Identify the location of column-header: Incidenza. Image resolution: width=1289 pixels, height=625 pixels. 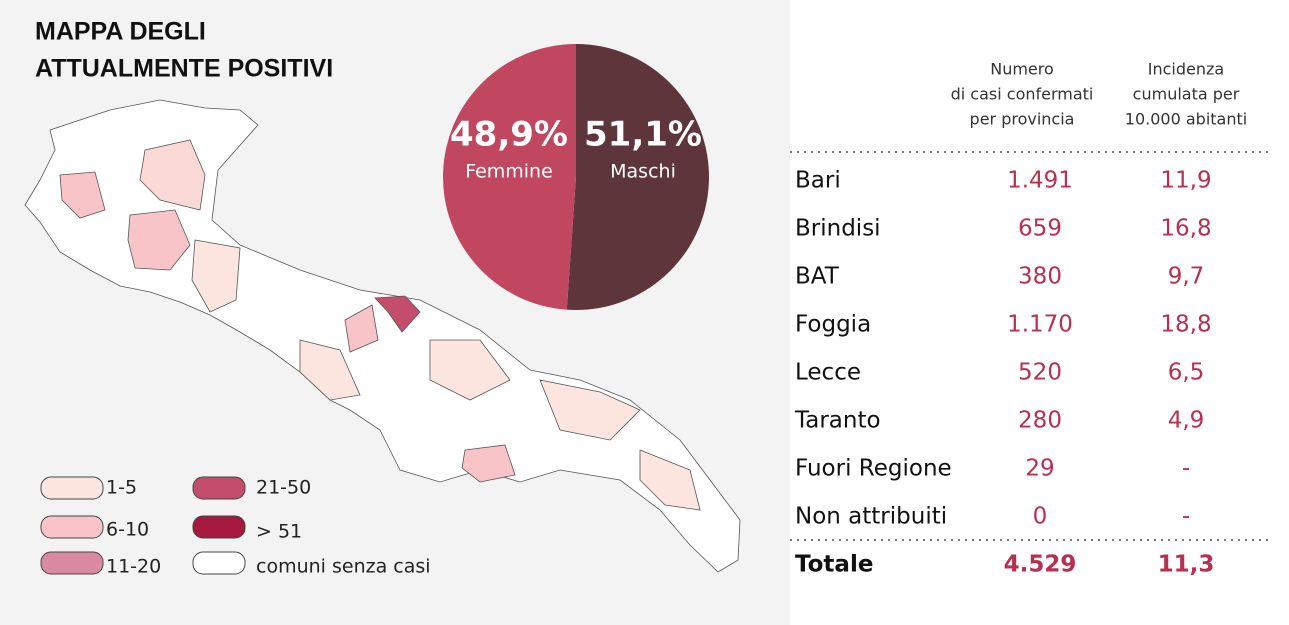
(1186, 69).